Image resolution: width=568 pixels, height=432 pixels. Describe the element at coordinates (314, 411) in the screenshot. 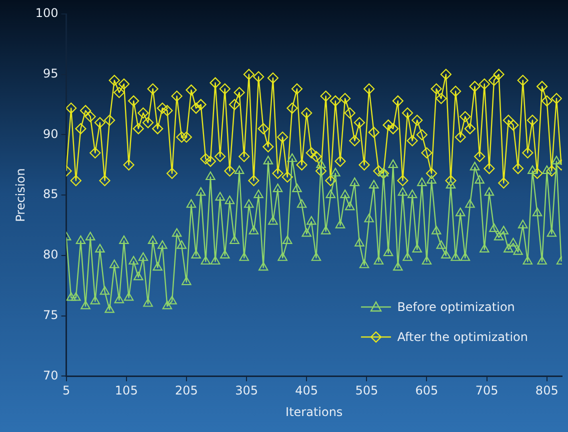

I see `x-axis-title: Iterations` at that location.